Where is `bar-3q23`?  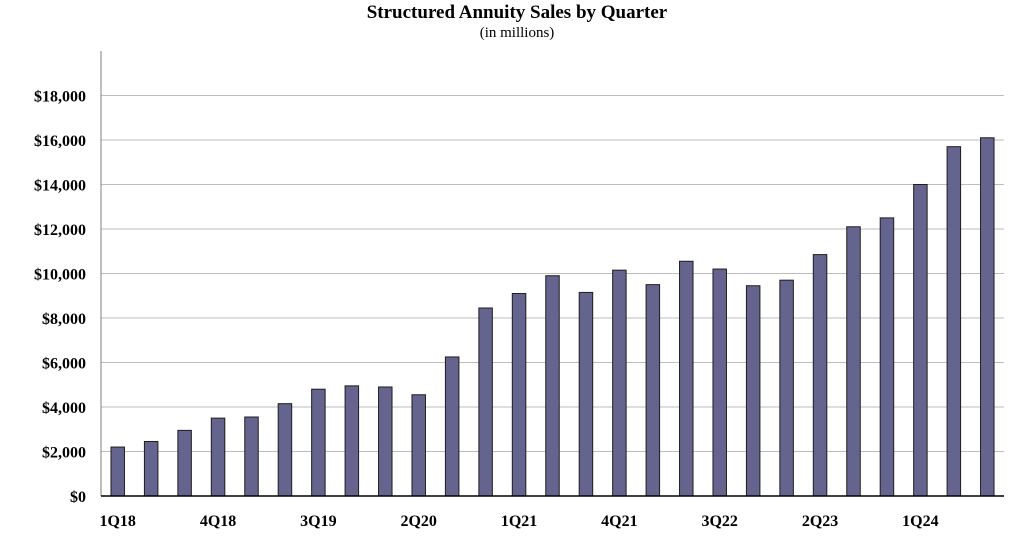 bar-3q23 is located at coordinates (853, 361).